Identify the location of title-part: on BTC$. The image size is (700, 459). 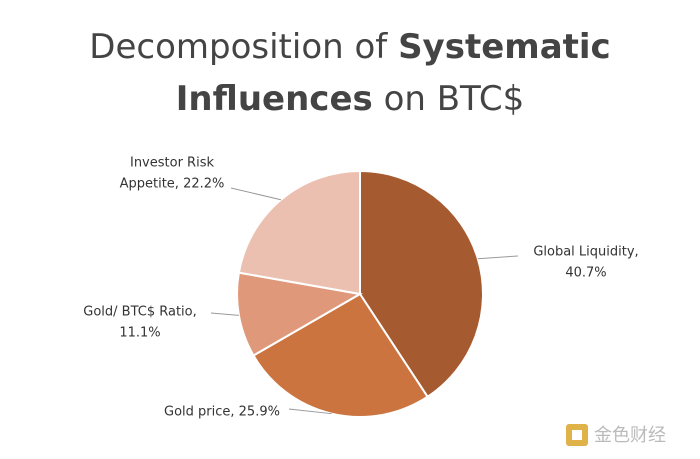
(448, 99).